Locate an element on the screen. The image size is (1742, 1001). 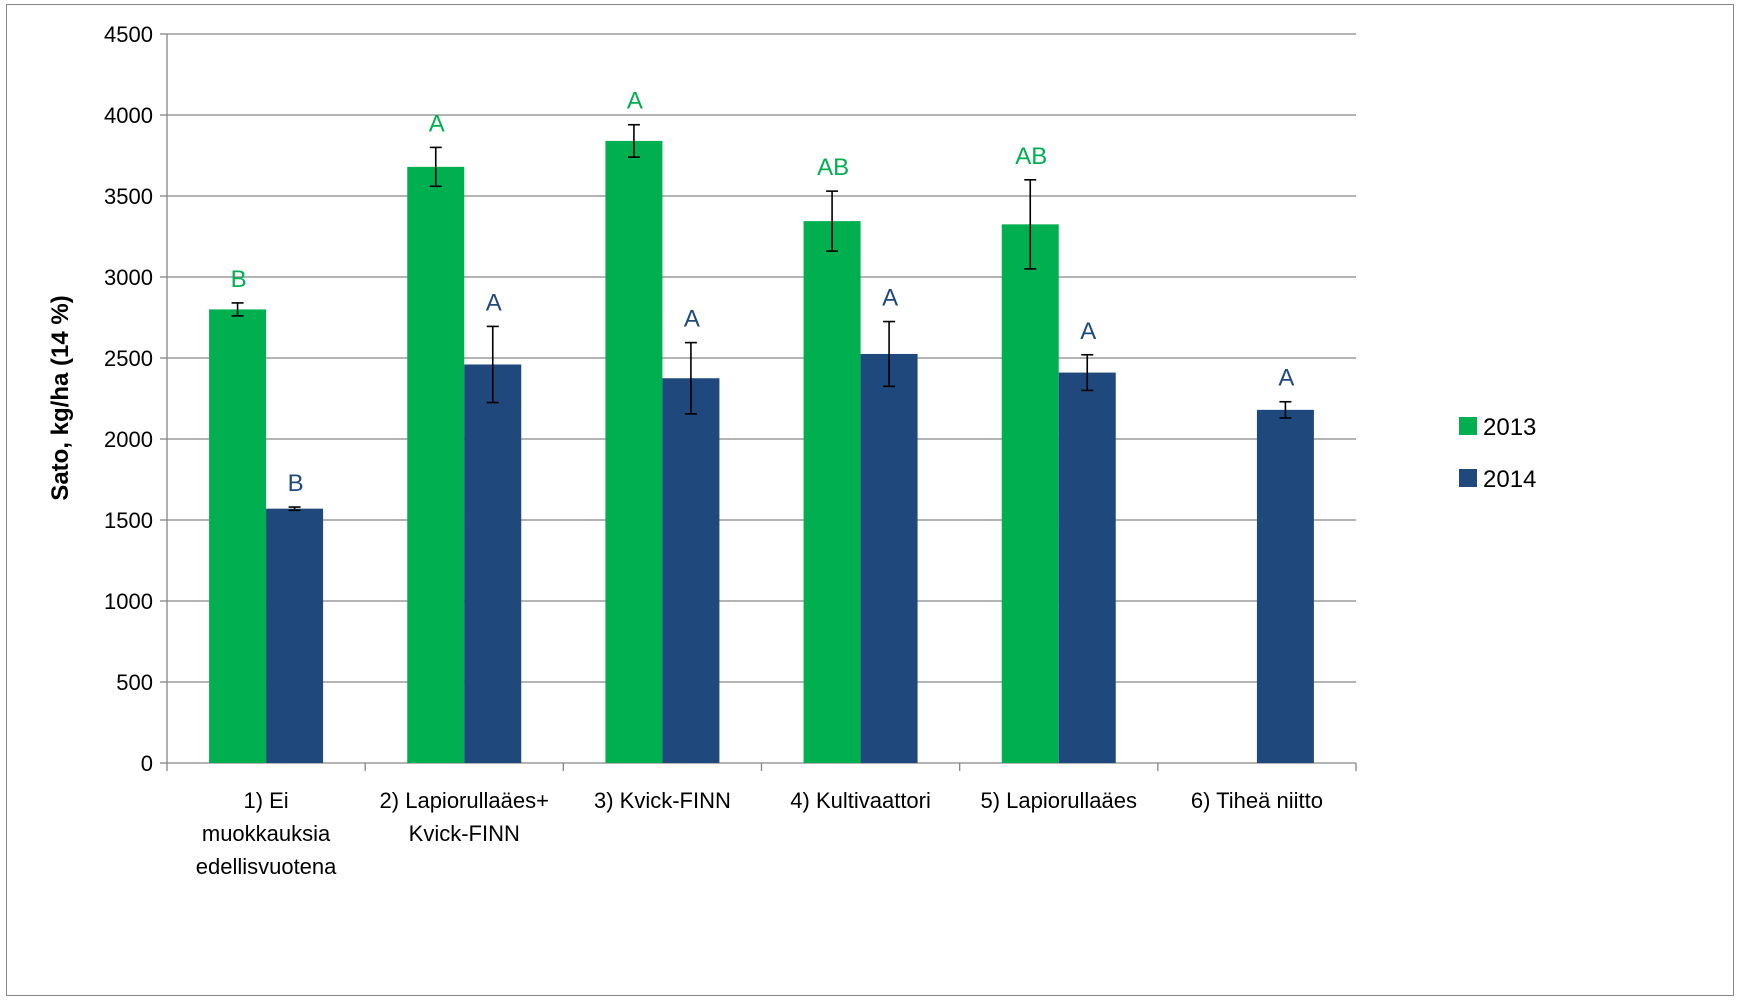
y-tick-label: 2500 is located at coordinates (128, 358).